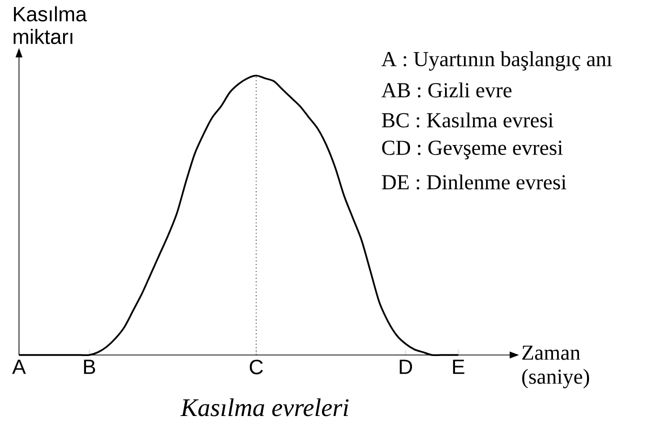 This screenshot has width=670, height=432. I want to click on annotation: DE : Dinlenme evresi, so click(474, 182).